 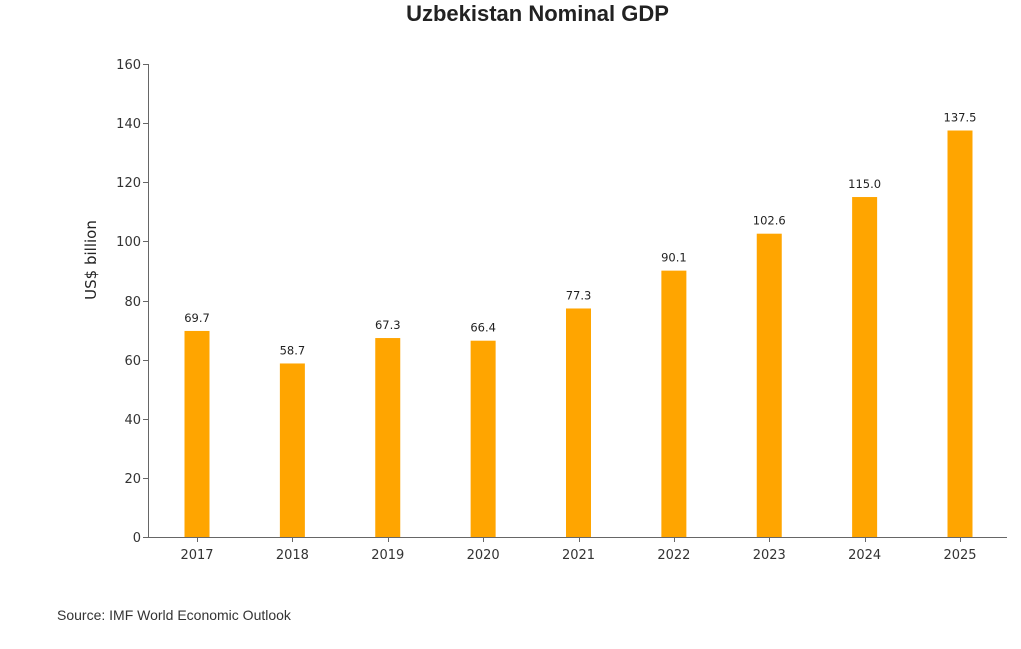 What do you see at coordinates (128, 242) in the screenshot?
I see `y-tick-label: 100` at bounding box center [128, 242].